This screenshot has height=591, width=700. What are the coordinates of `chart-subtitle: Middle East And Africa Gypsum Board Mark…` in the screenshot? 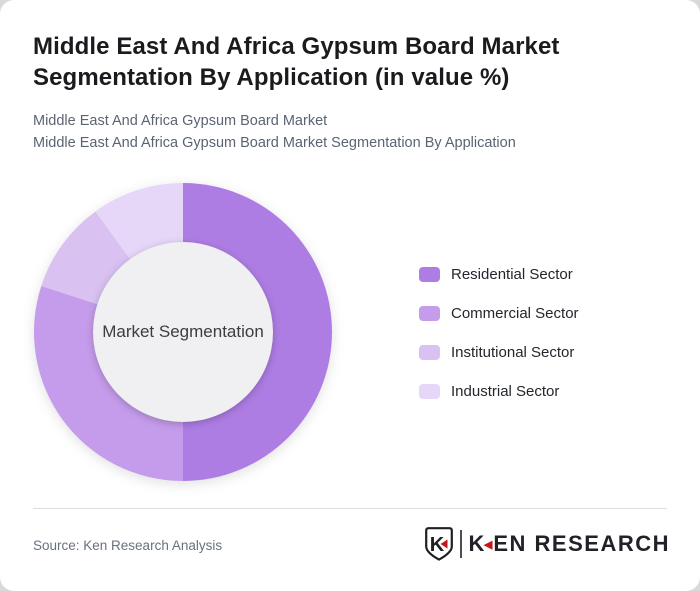 It's located at (353, 132).